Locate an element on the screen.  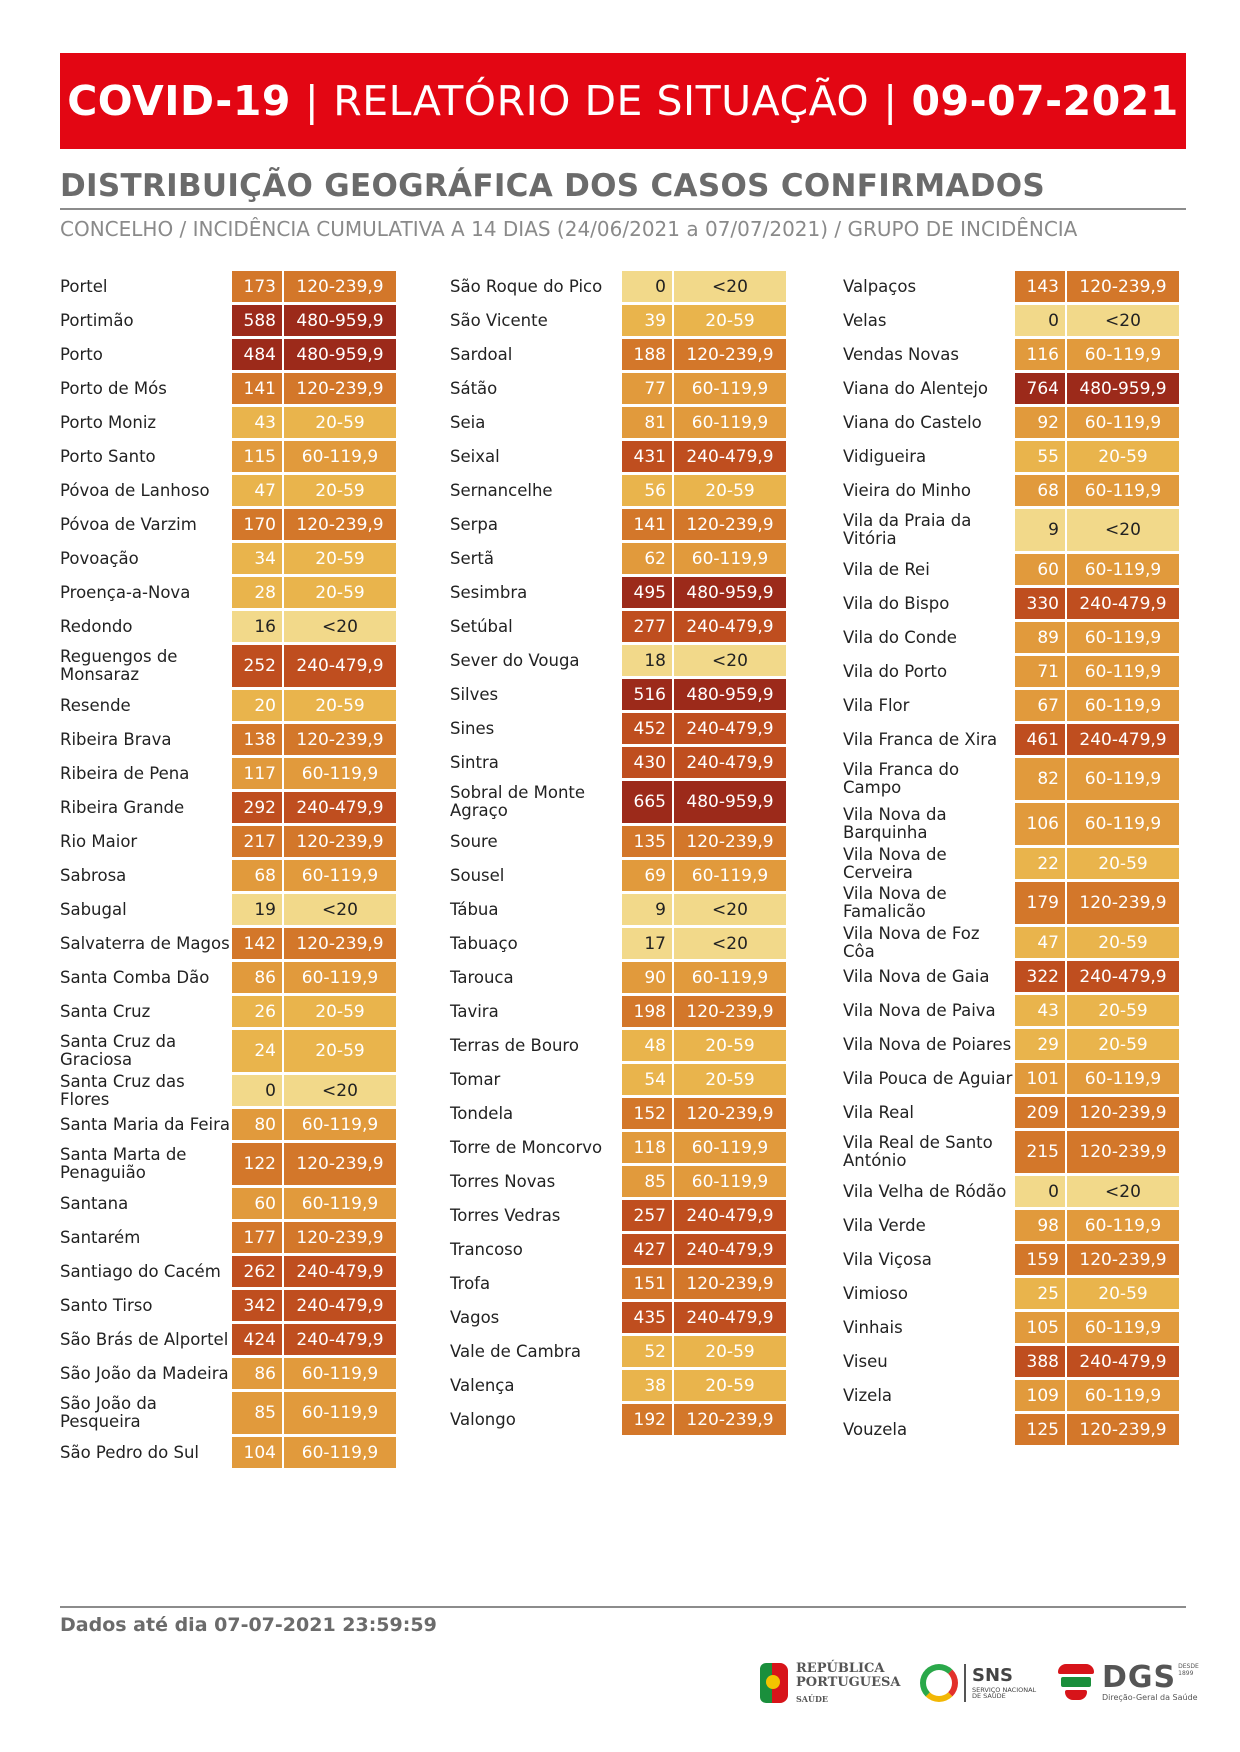
municipality-name: Valença is located at coordinates (482, 1385).